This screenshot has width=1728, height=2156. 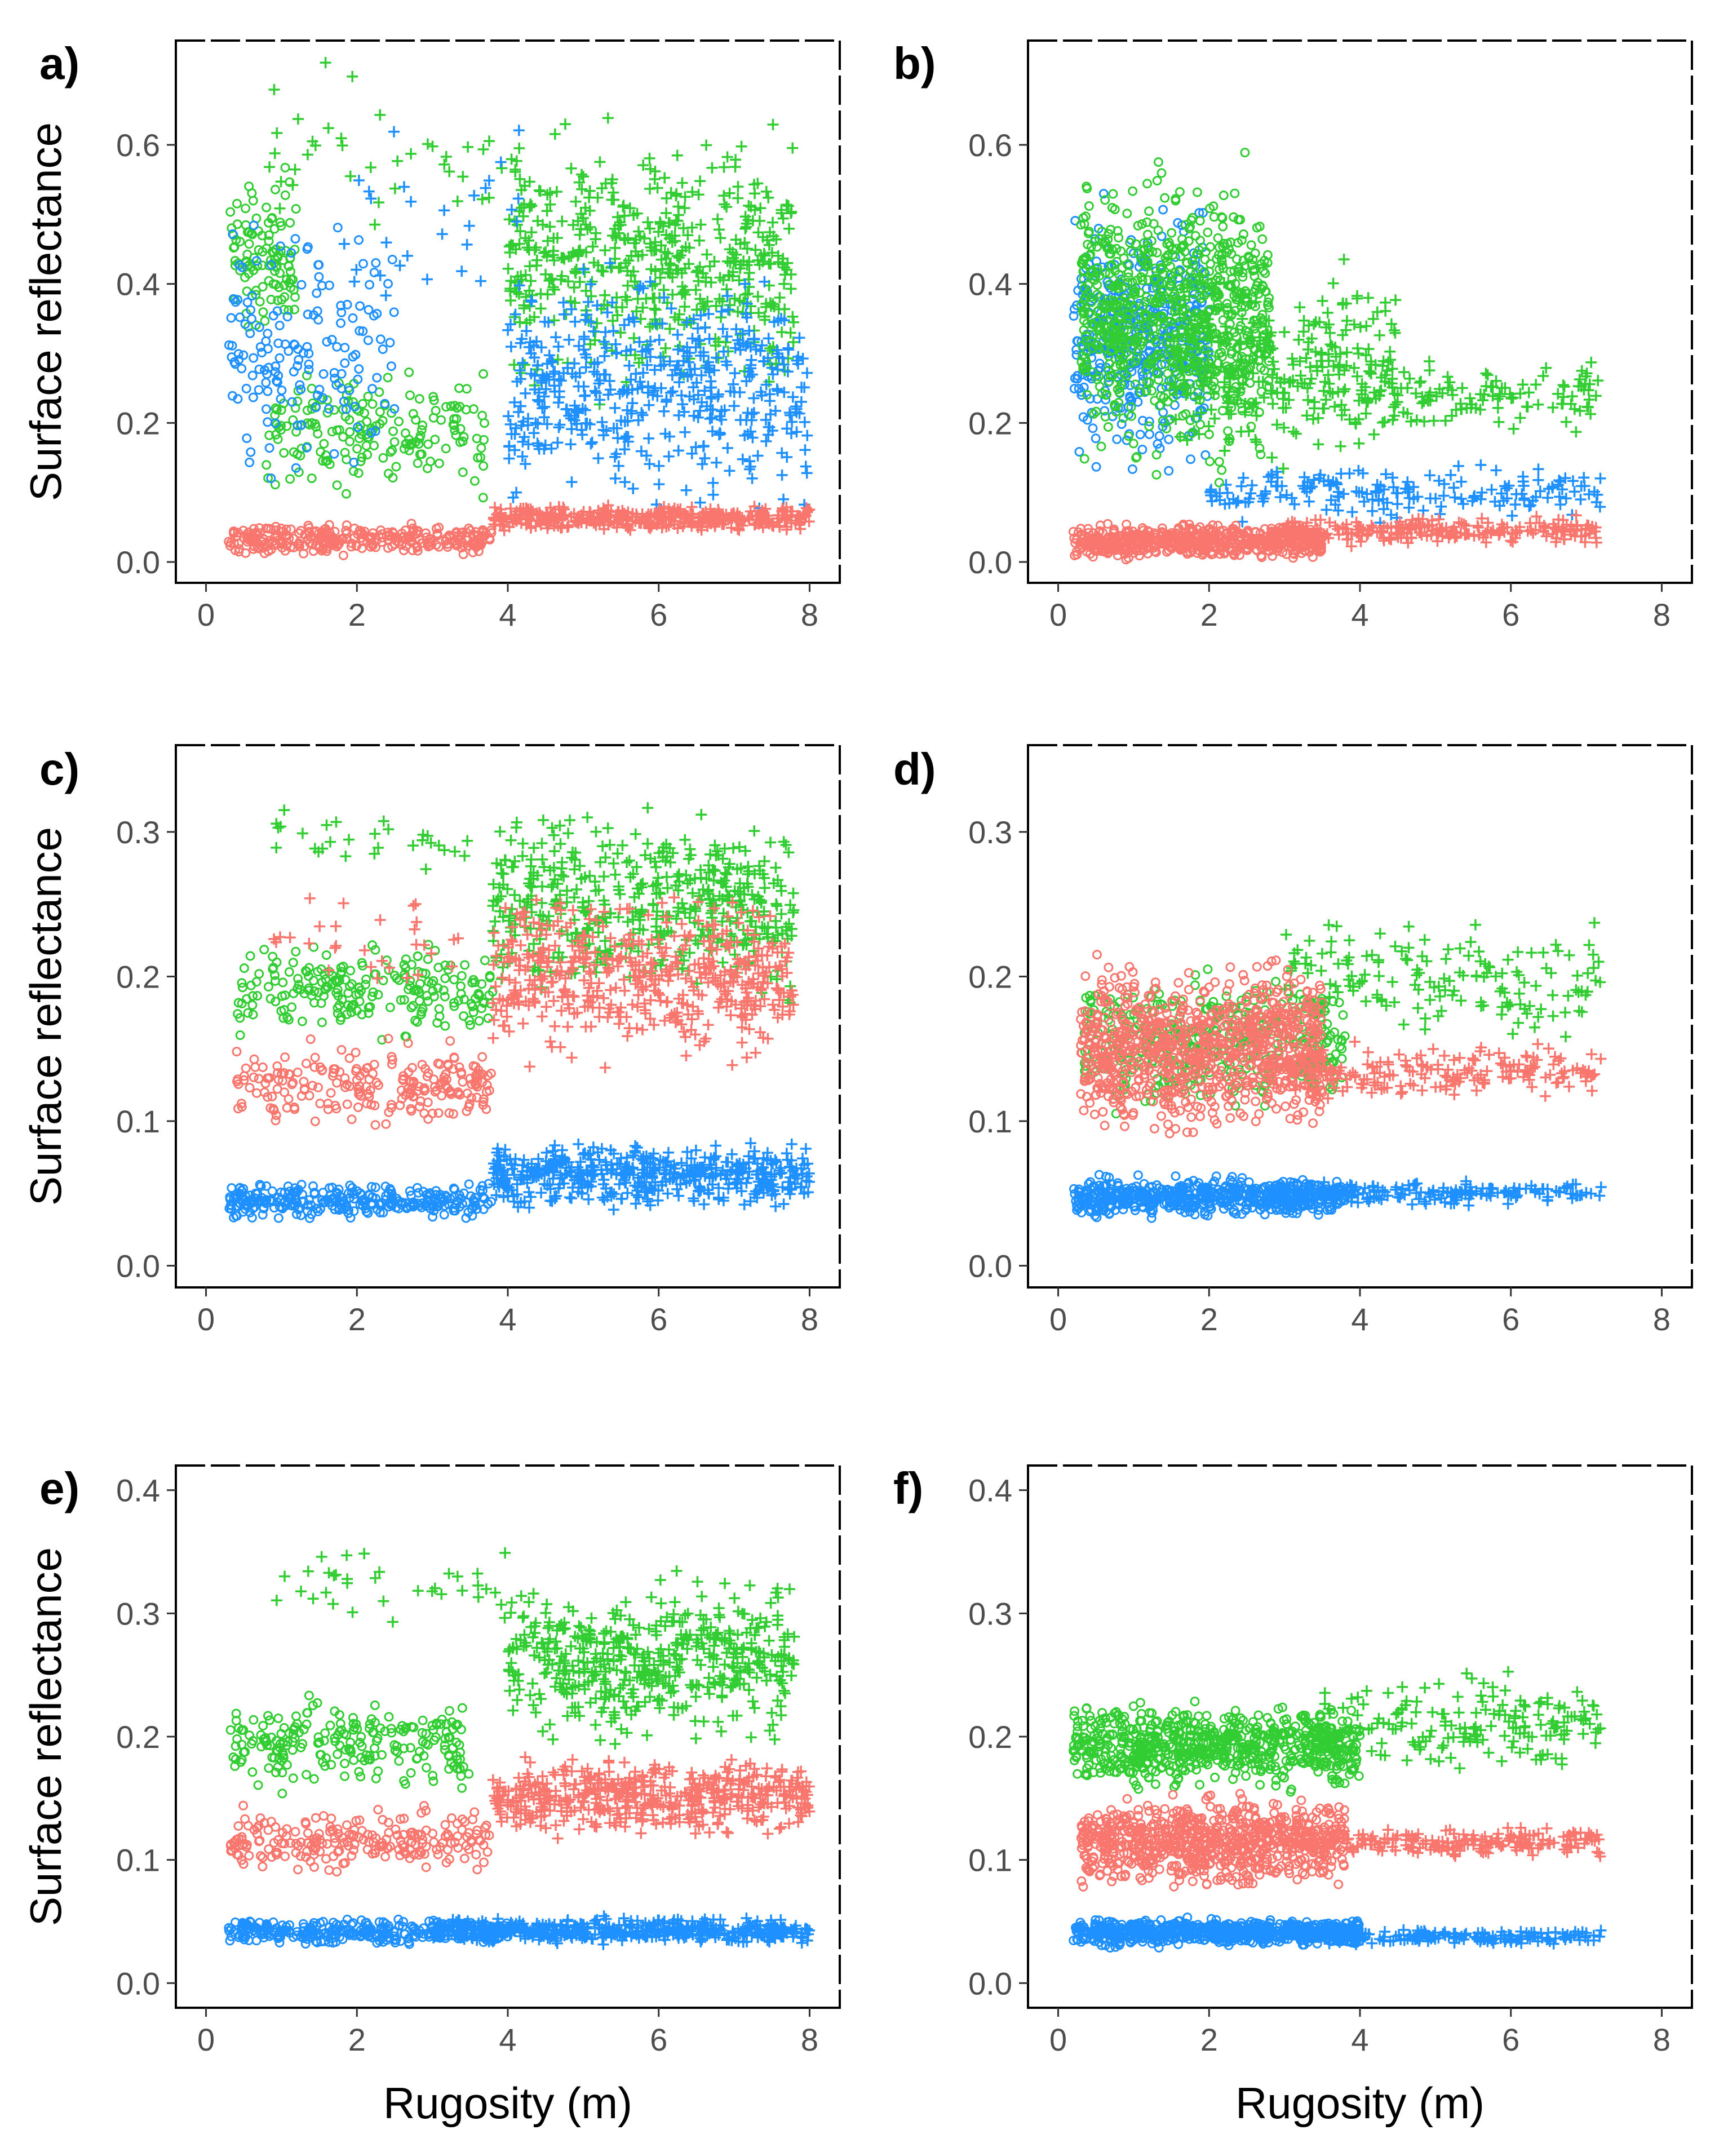 What do you see at coordinates (990, 423) in the screenshot?
I see `y-tick-label: 0.2` at bounding box center [990, 423].